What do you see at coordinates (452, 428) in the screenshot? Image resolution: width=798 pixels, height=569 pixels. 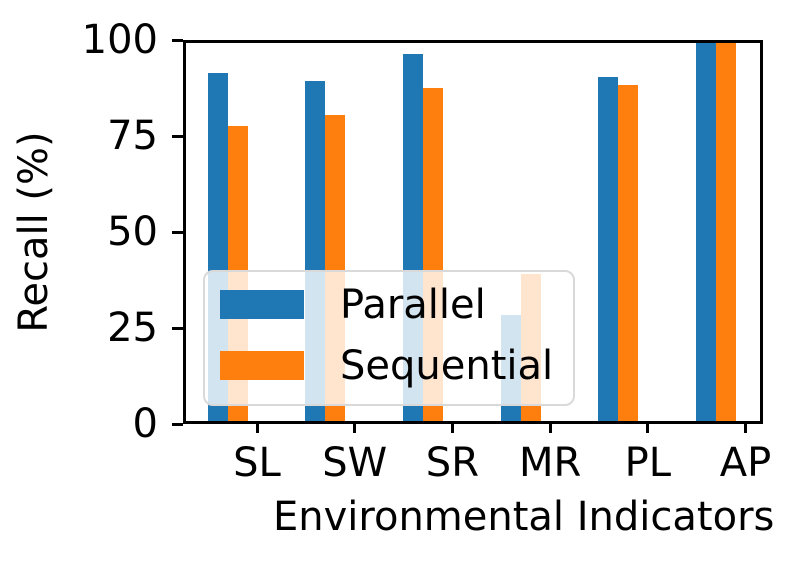 I see `x-tick-mark-SR` at bounding box center [452, 428].